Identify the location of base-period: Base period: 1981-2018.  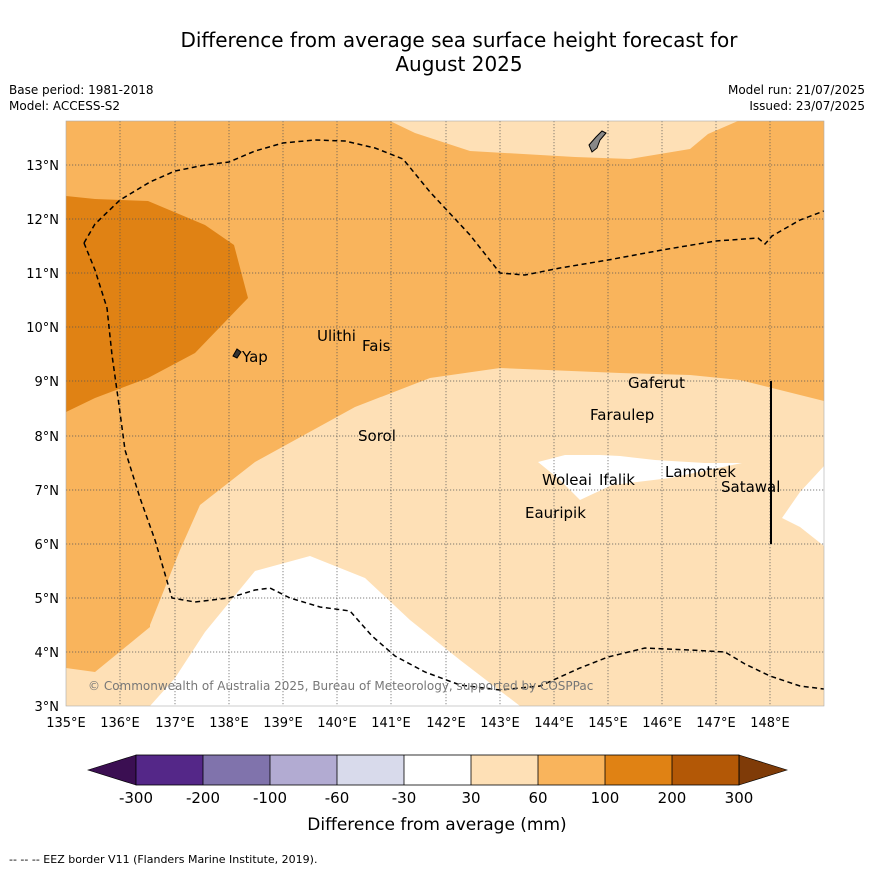
(81, 90).